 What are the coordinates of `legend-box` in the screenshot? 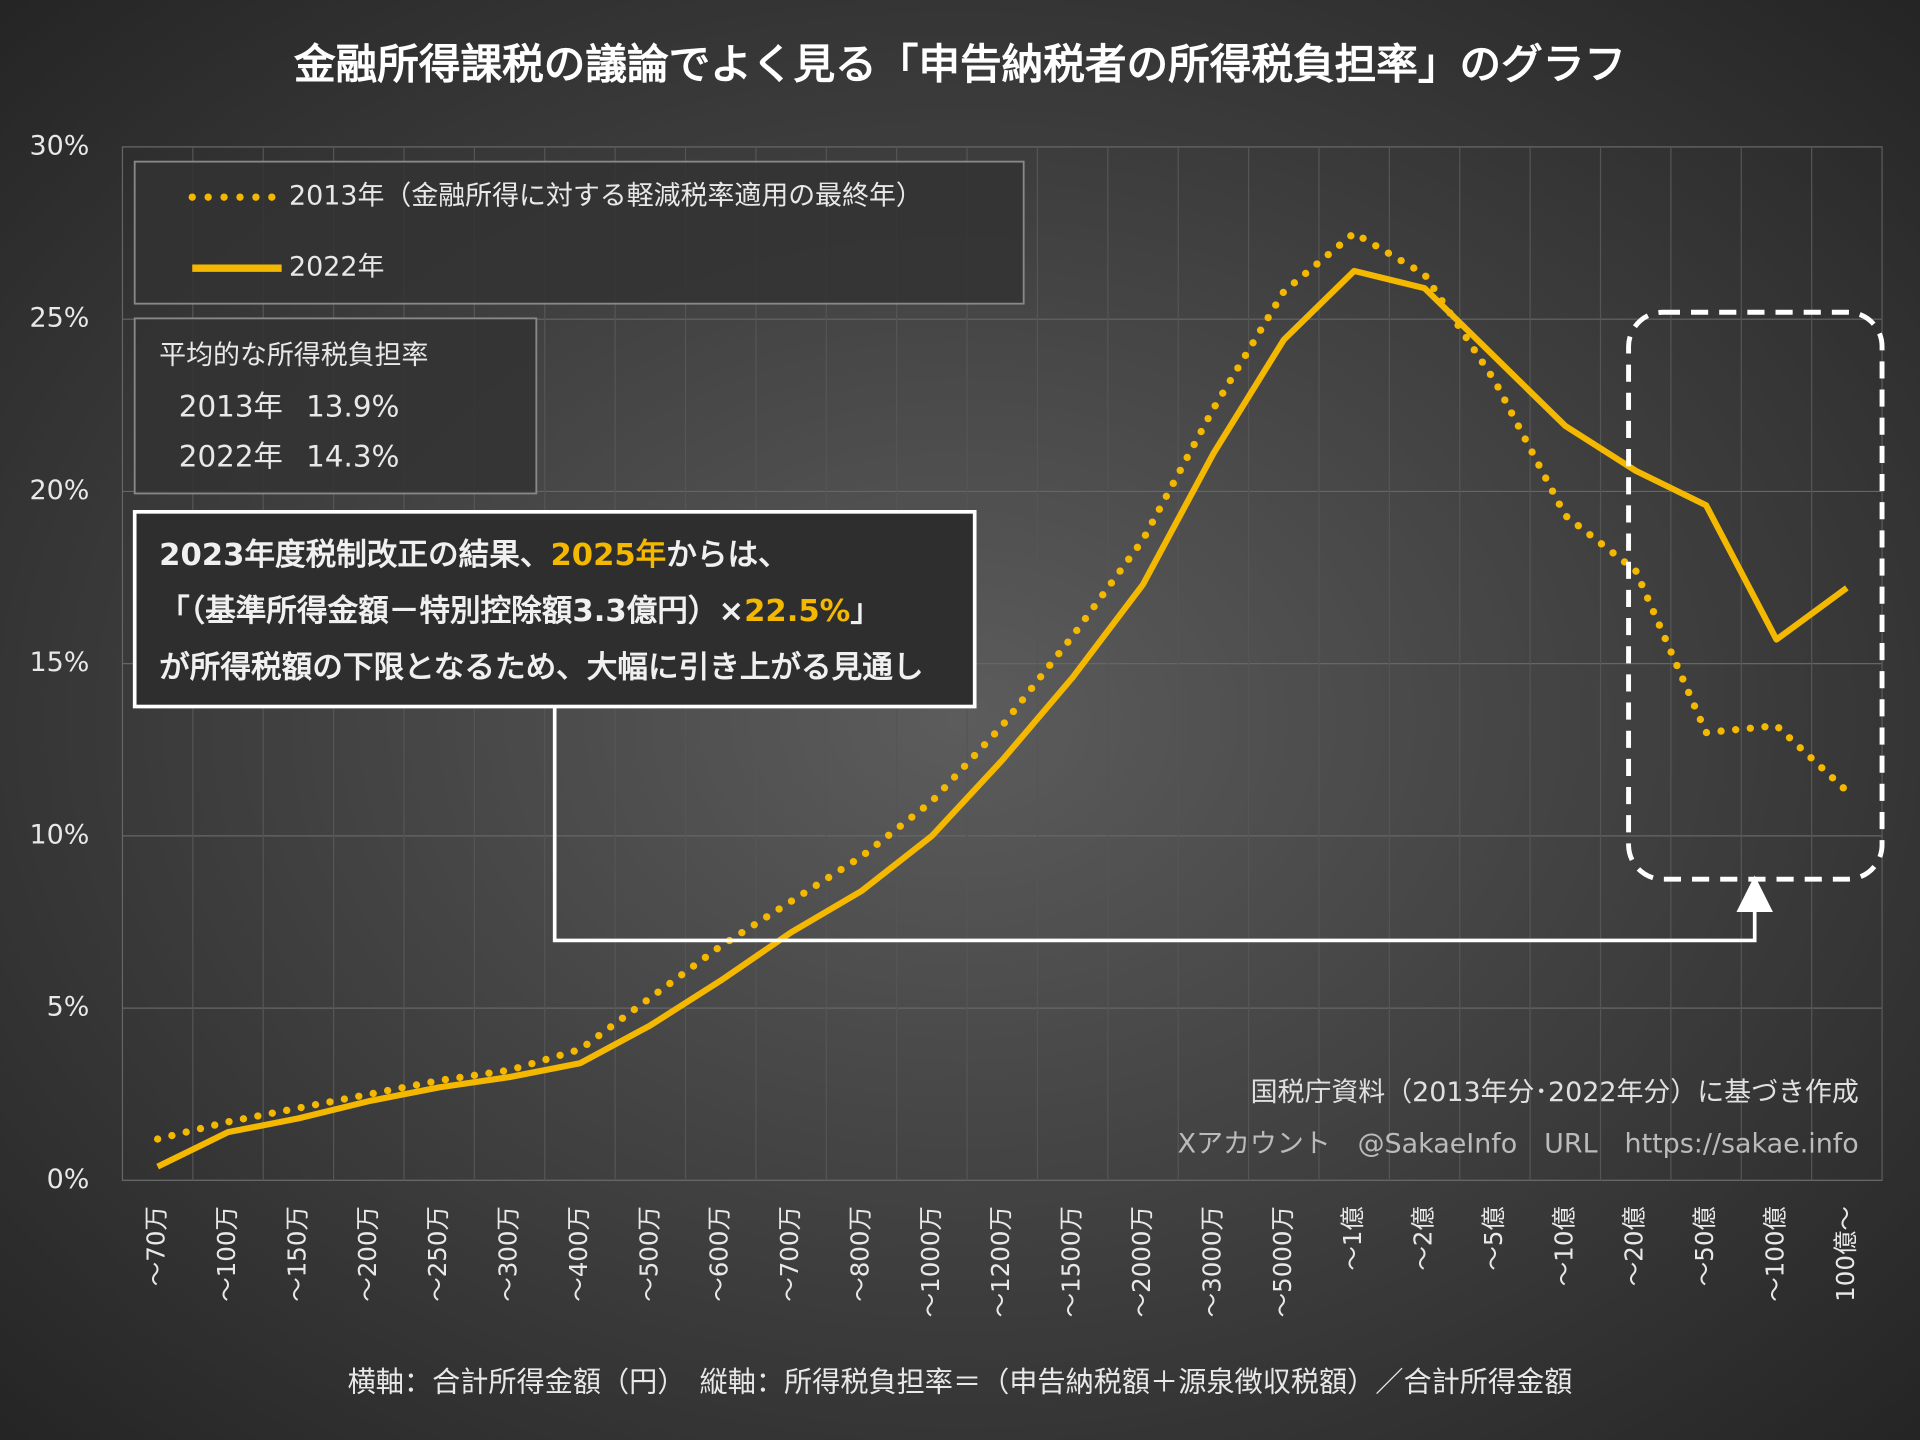 It's located at (579, 232).